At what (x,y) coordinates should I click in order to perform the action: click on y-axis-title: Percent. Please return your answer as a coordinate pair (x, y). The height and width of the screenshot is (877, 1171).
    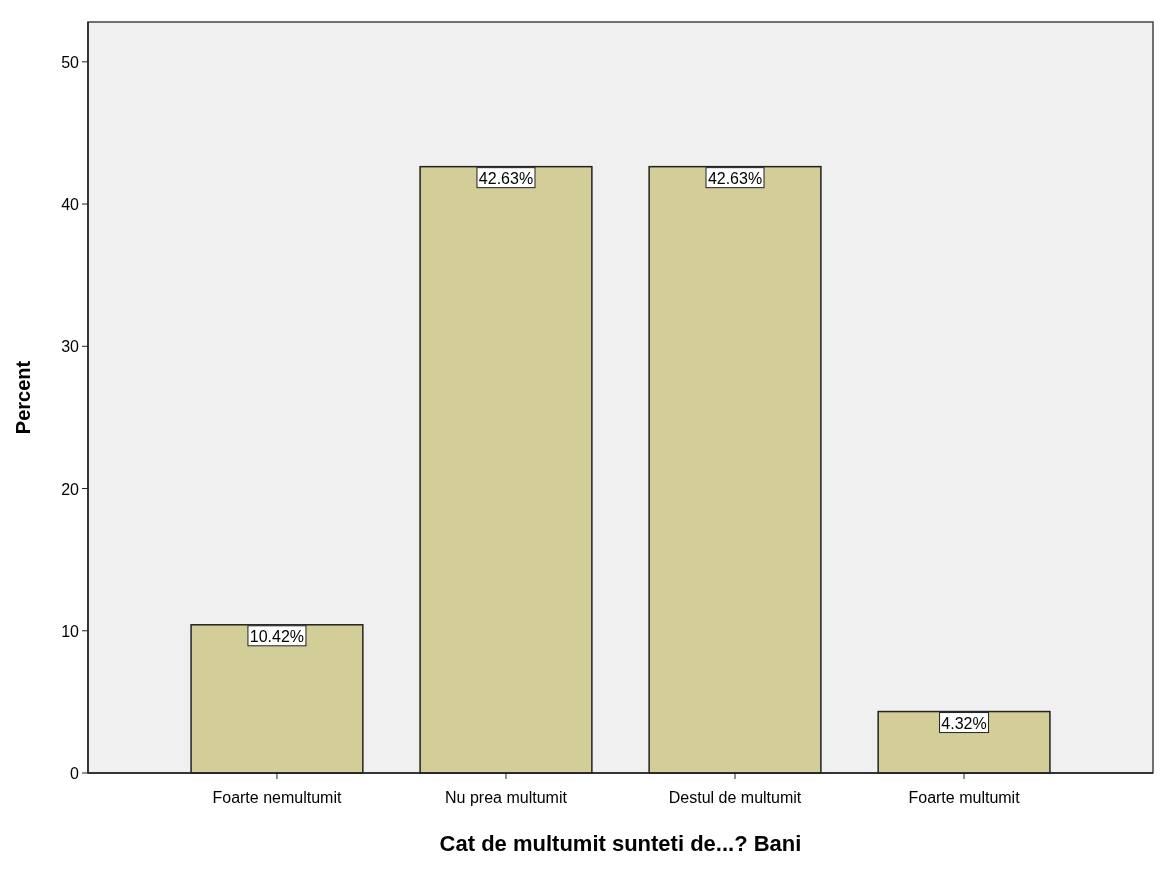
    Looking at the image, I should click on (23, 397).